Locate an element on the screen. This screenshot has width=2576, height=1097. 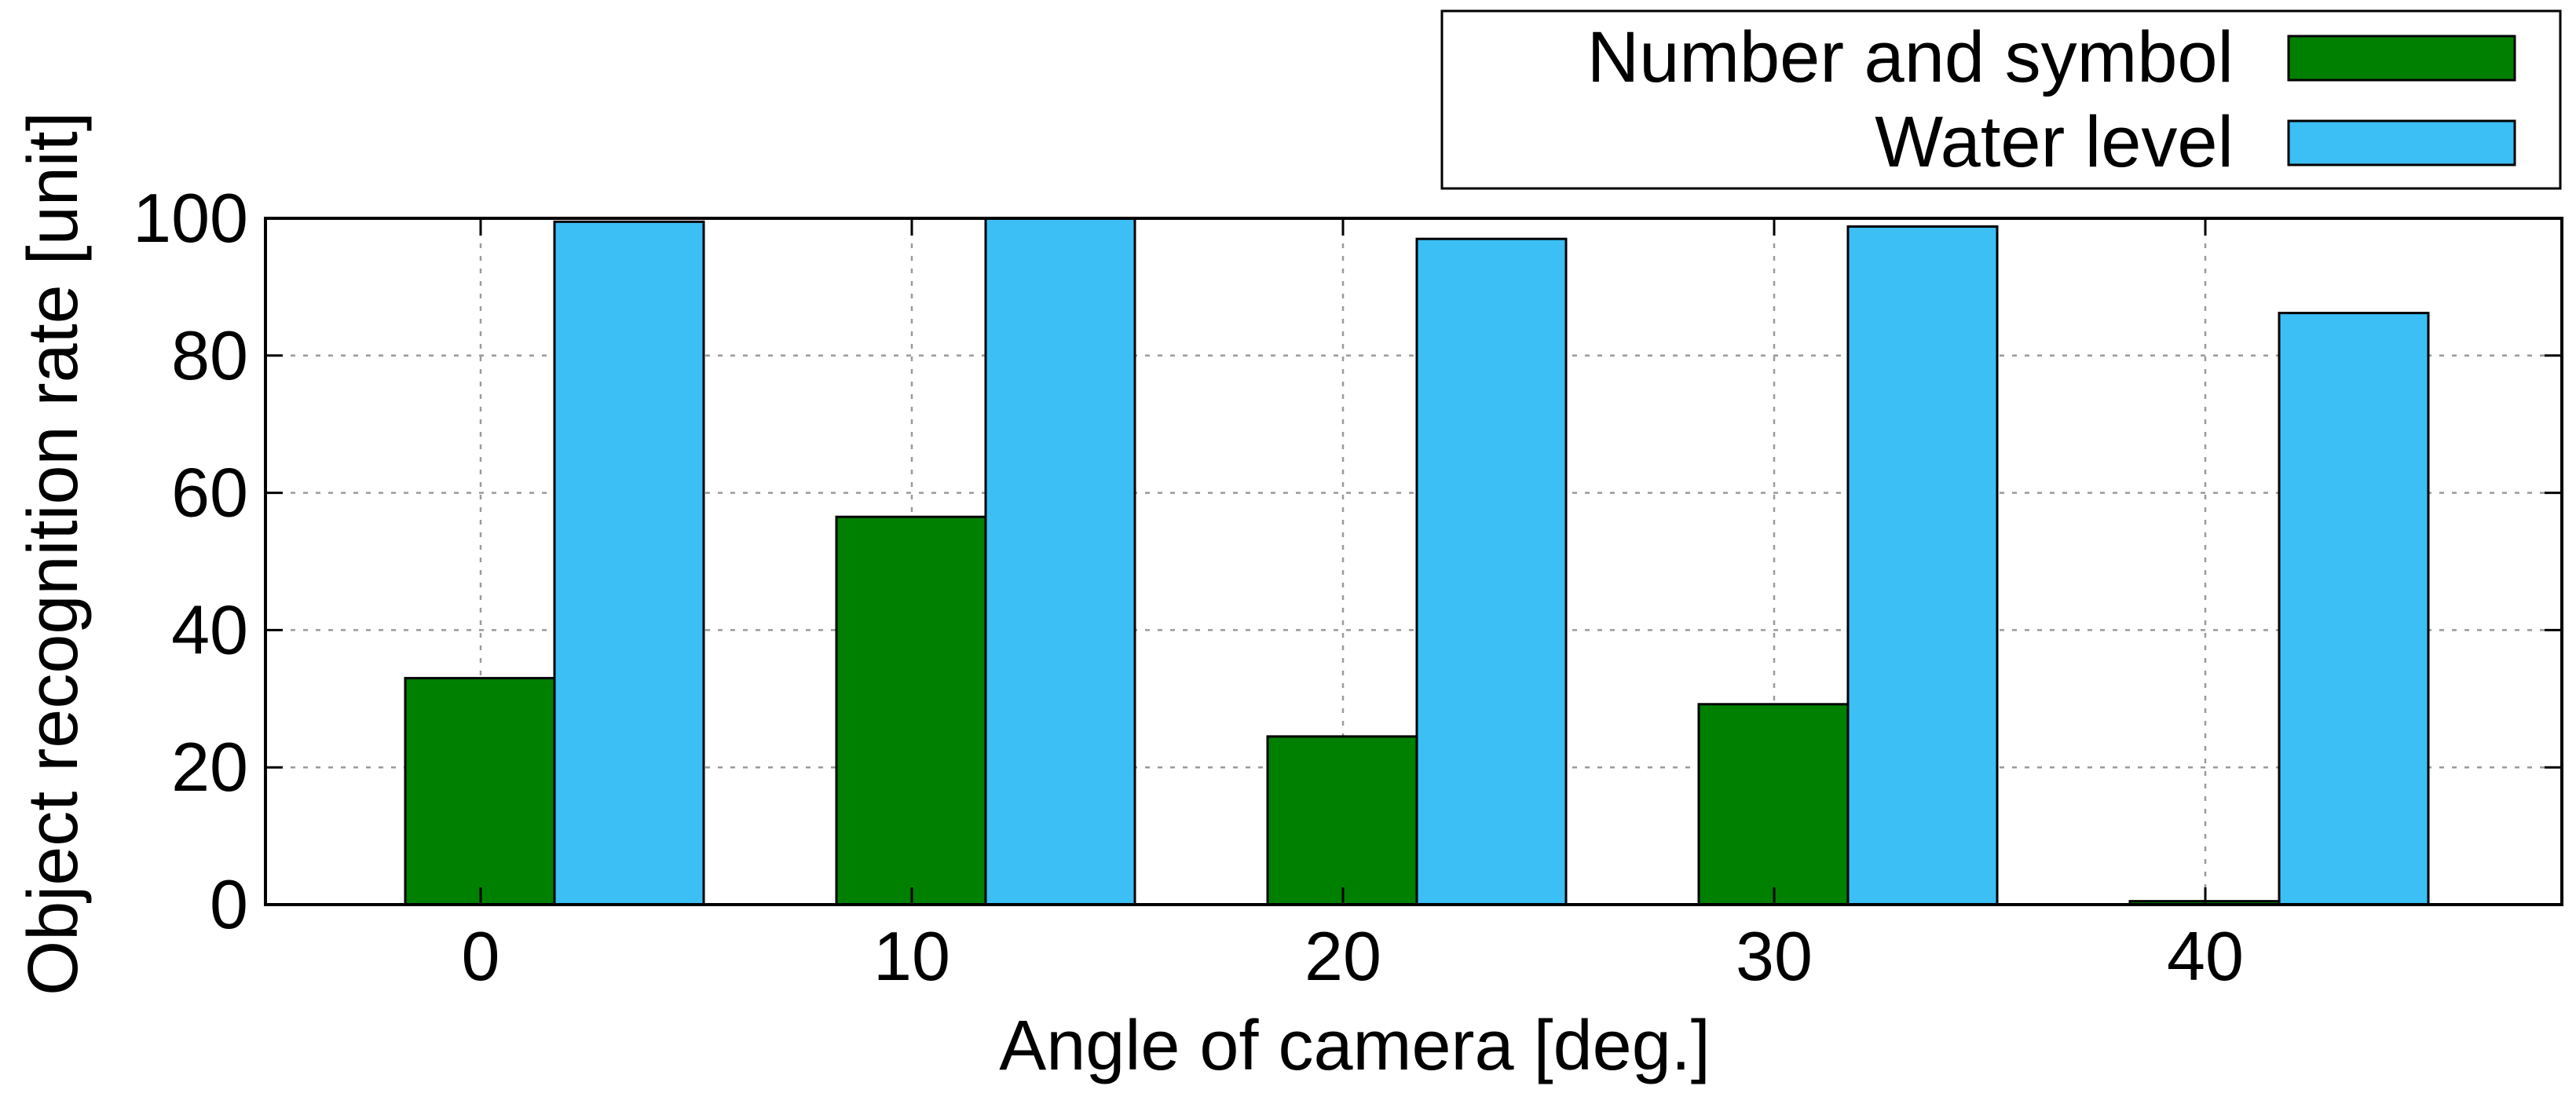
legend-label: Number and symbol is located at coordinates (1911, 57).